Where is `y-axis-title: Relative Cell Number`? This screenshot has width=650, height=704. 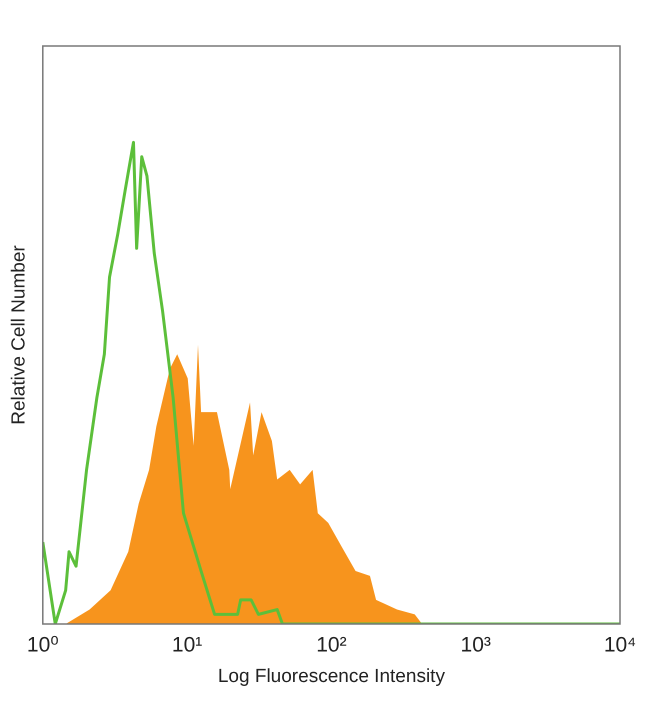
y-axis-title: Relative Cell Number is located at coordinates (19, 334).